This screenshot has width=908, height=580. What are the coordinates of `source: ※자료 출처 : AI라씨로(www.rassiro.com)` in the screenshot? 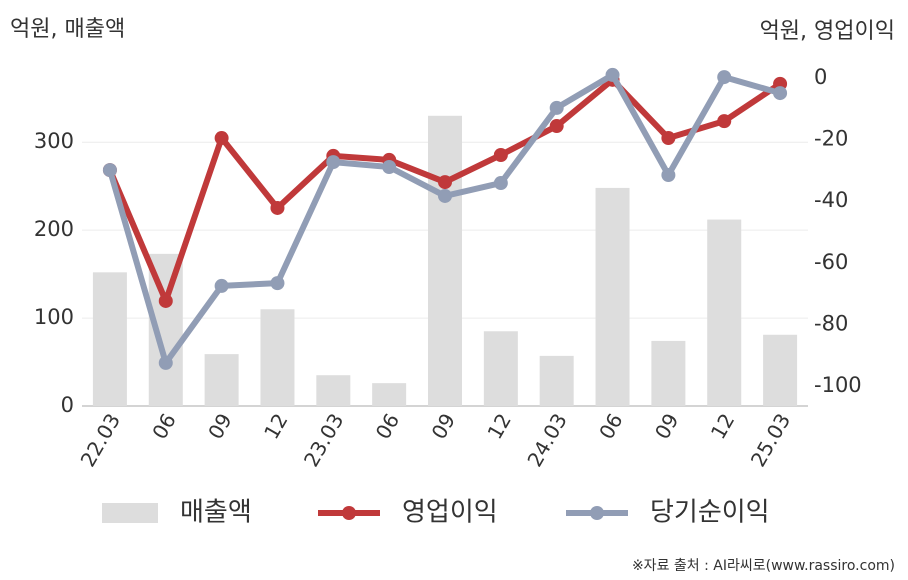 It's located at (763, 566).